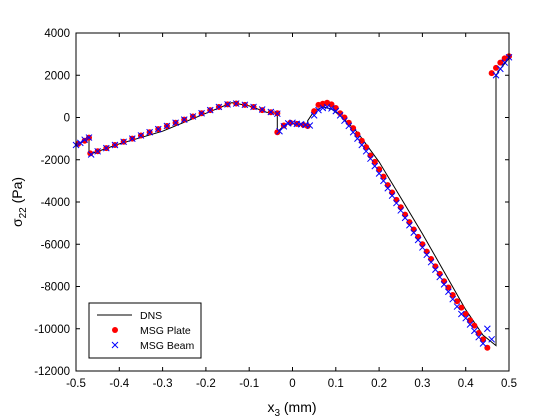 This screenshot has width=560, height=420. I want to click on x-tick-label: 0.2, so click(379, 384).